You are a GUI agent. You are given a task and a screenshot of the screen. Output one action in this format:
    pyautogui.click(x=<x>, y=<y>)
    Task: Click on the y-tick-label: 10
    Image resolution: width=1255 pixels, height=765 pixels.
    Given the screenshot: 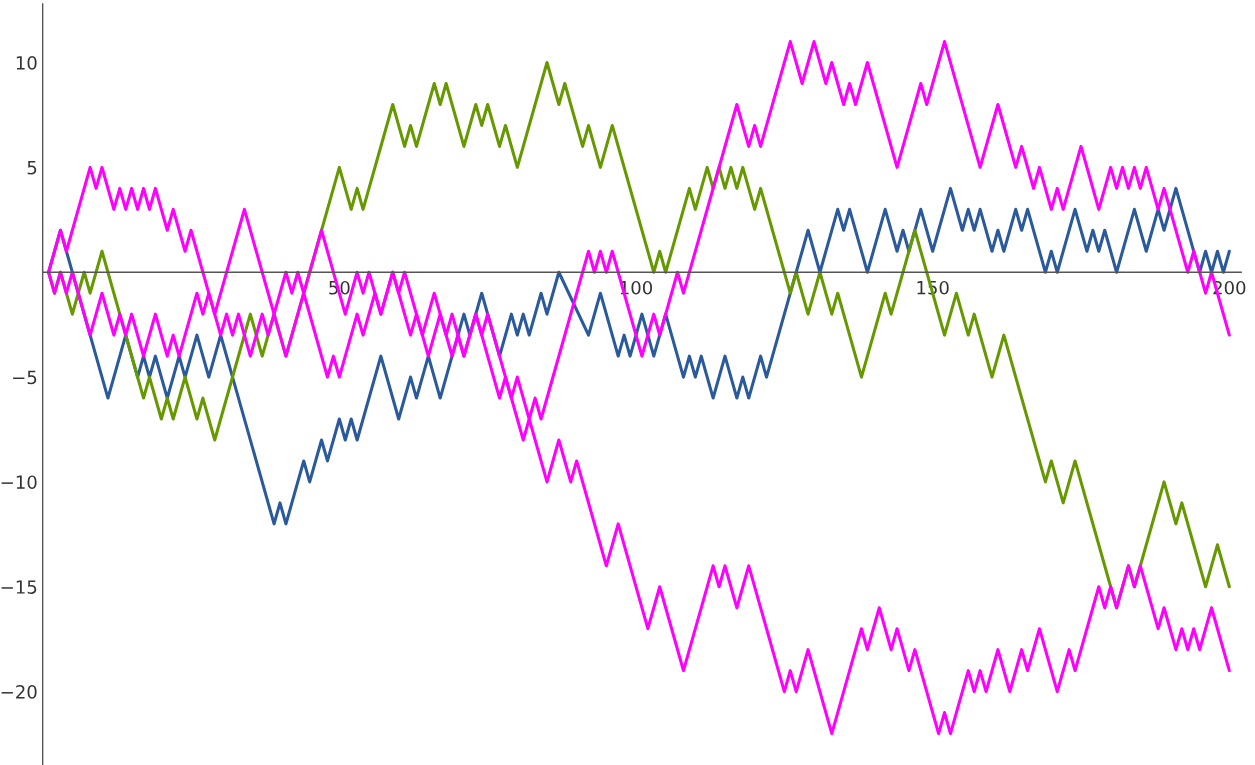 What is the action you would take?
    pyautogui.click(x=26, y=63)
    